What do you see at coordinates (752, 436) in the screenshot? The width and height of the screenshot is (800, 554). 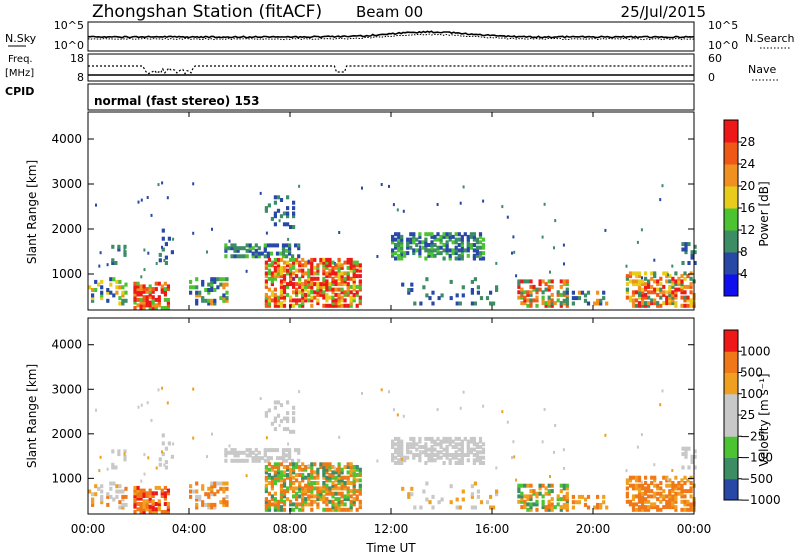 I see `velocity-colorbar-tick-label: −25` at bounding box center [752, 436].